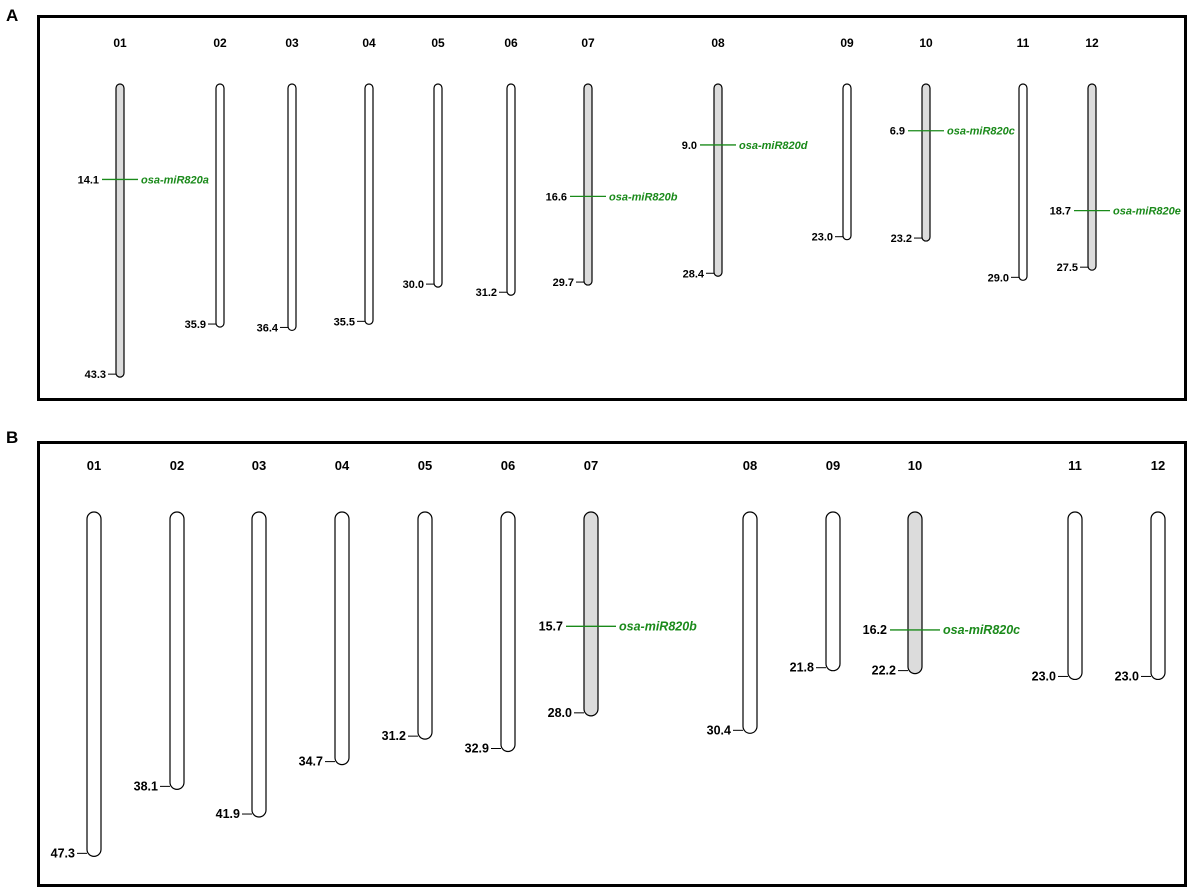 The width and height of the screenshot is (1195, 894). What do you see at coordinates (884, 671) in the screenshot?
I see `chromosome-length-label: 22.2` at bounding box center [884, 671].